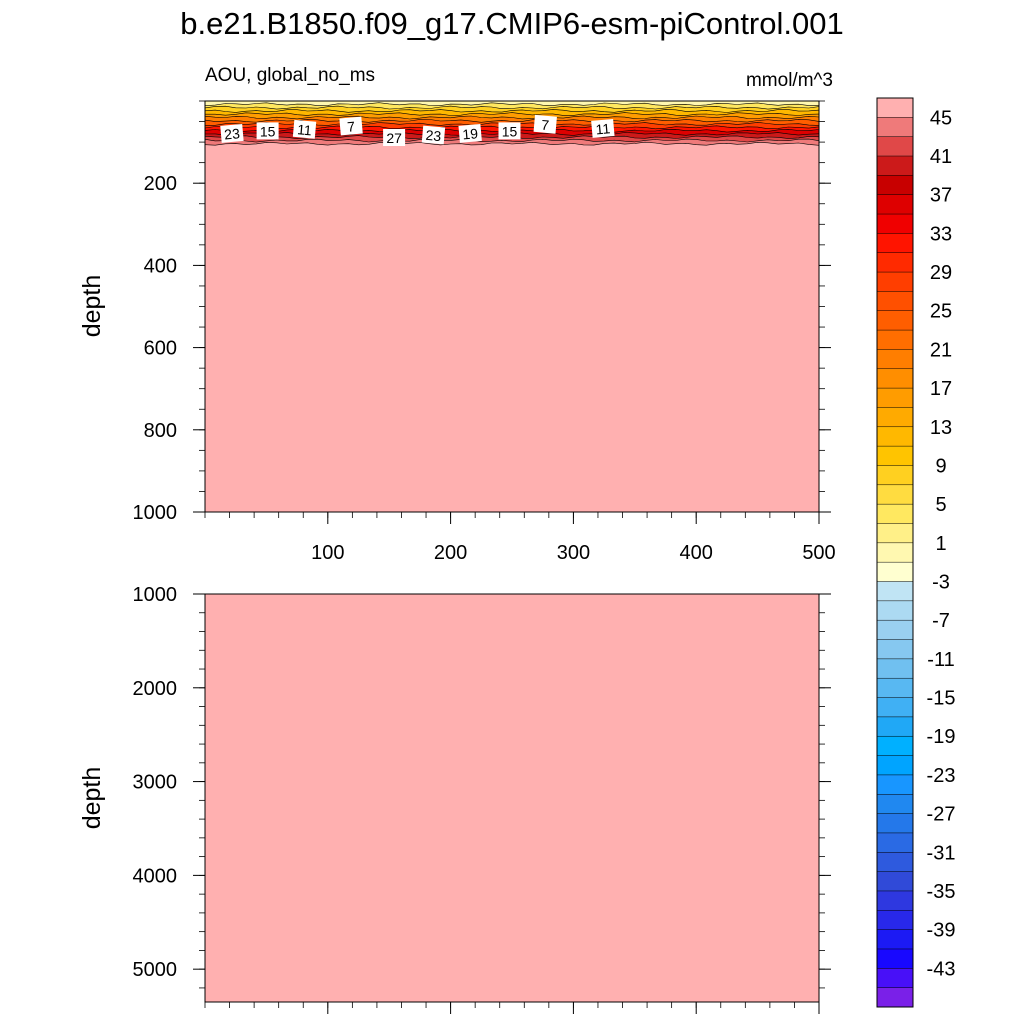  I want to click on x-tick-label: 100, so click(327, 553).